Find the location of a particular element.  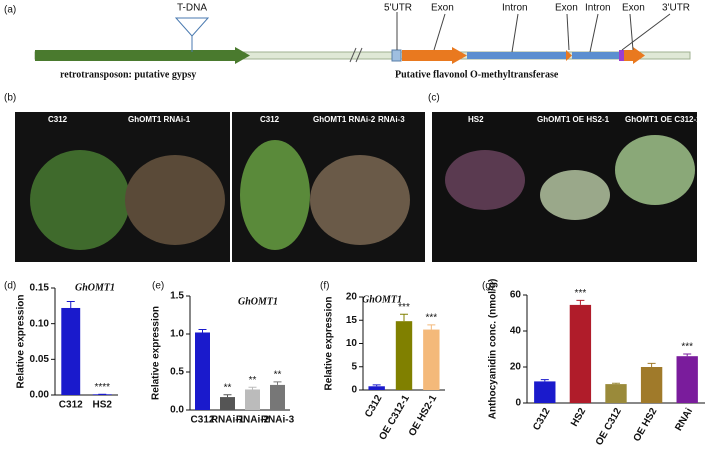

feature-label: 3'UTR is located at coordinates (676, 8).